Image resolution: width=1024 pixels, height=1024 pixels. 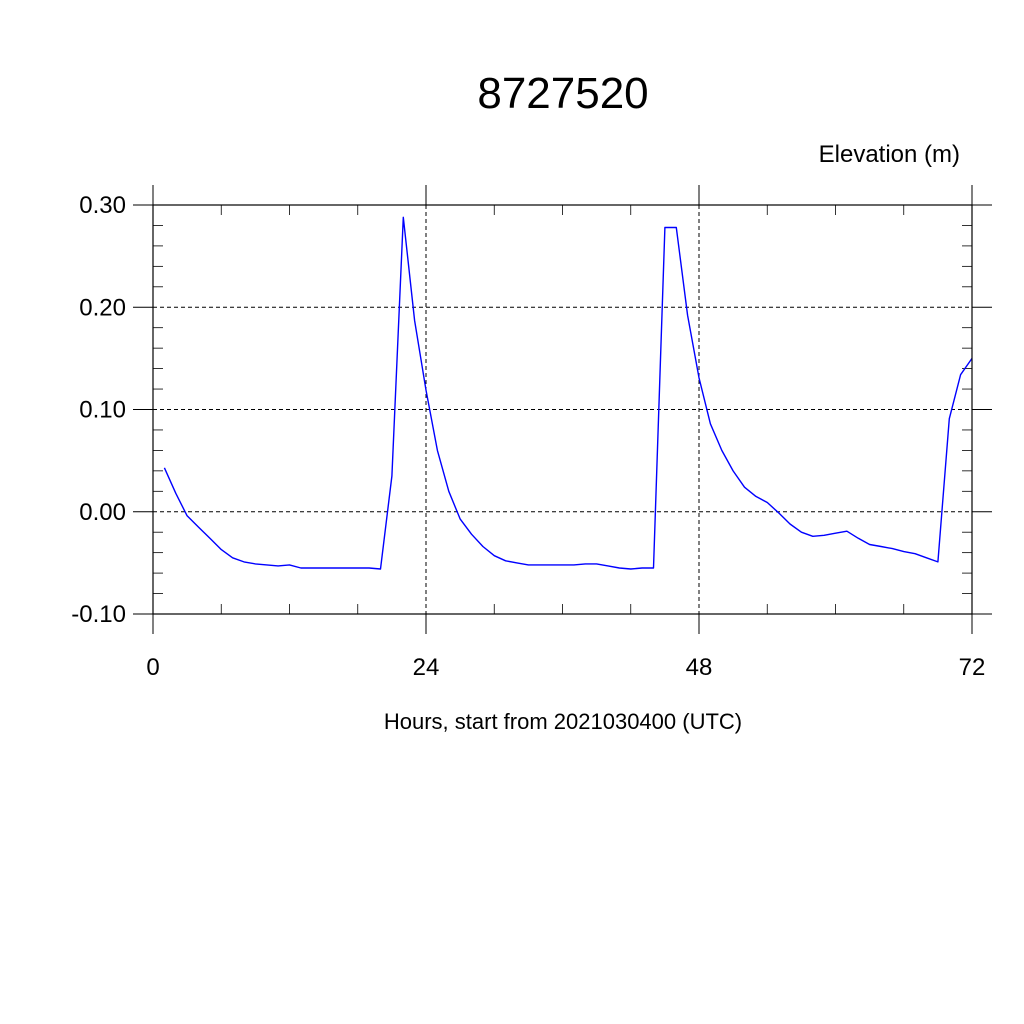 I want to click on x-axis-label: Hours, start from 2021030400 (UTC), so click(x=563, y=721).